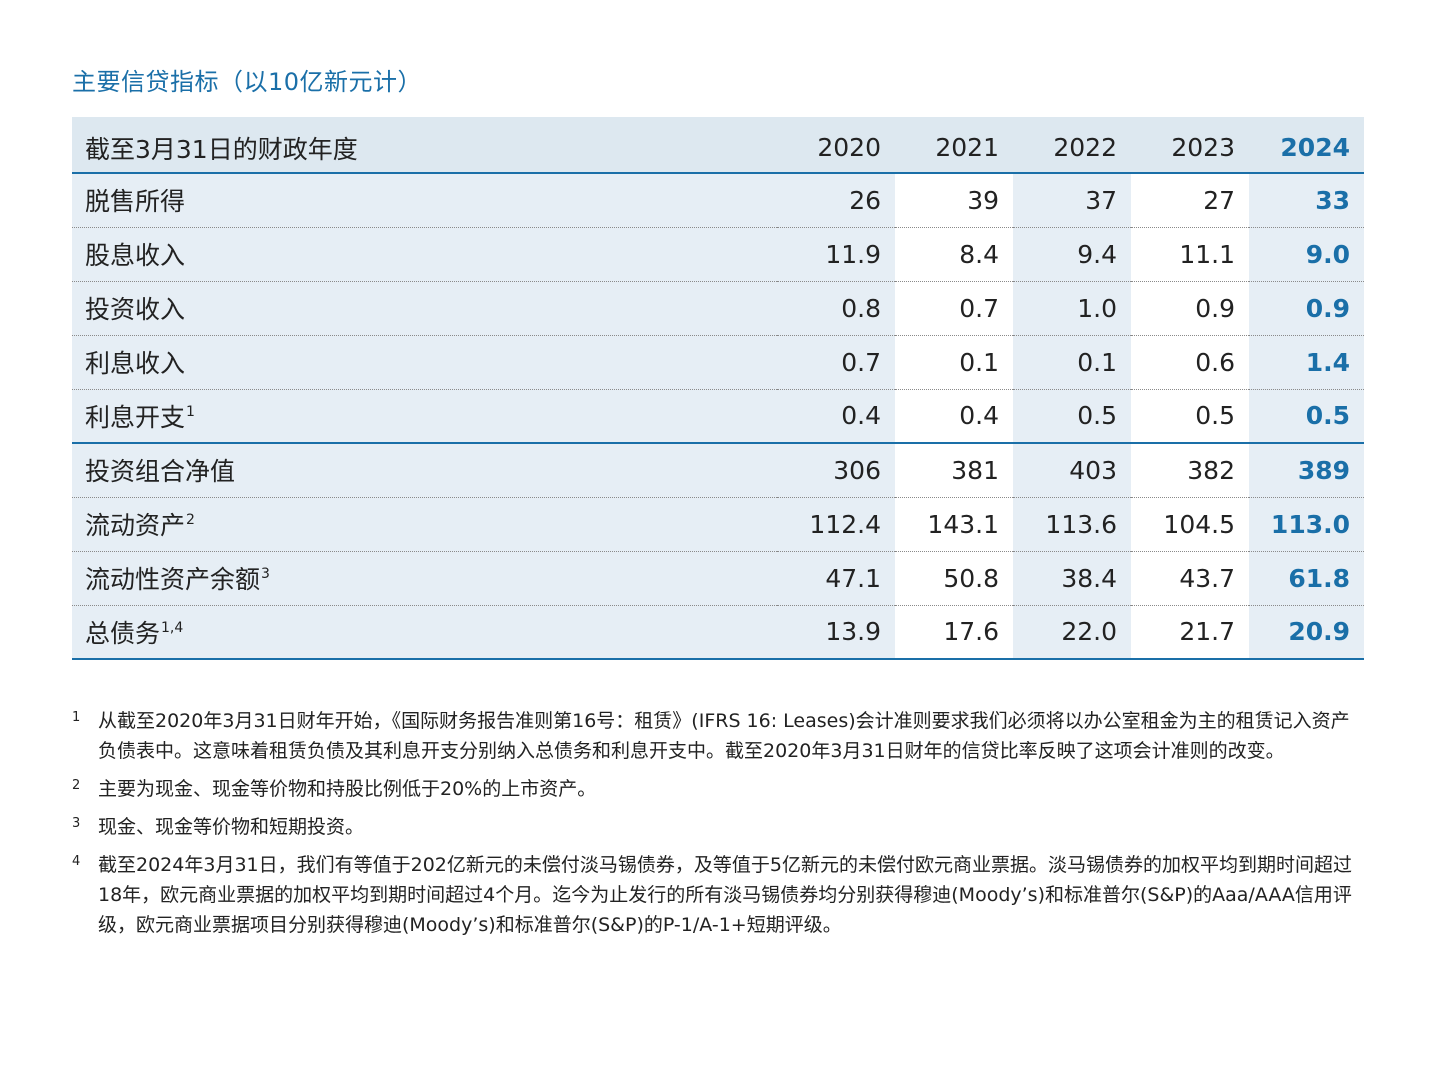 This screenshot has height=1081, width=1431. Describe the element at coordinates (76, 861) in the screenshot. I see `footnote-mark: 4` at that location.